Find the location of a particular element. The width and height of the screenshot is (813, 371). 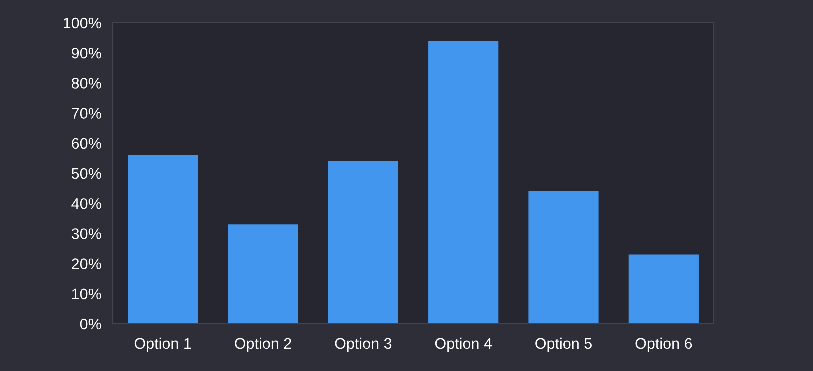

y-tick-label: 80% is located at coordinates (87, 83).